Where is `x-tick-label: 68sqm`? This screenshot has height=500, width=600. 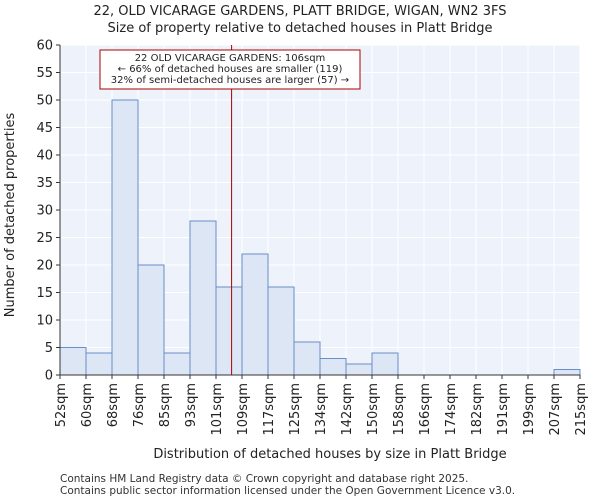
x-tick-label: 68sqm is located at coordinates (113, 405).